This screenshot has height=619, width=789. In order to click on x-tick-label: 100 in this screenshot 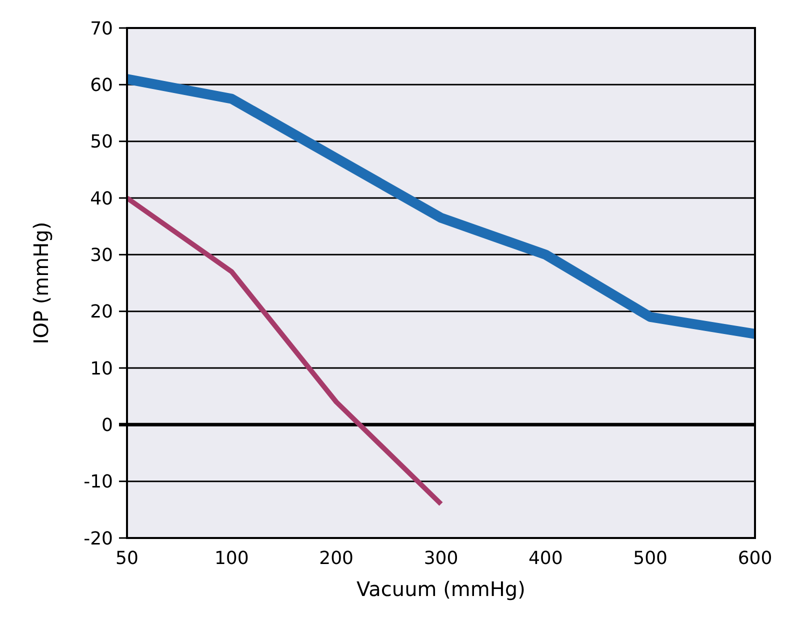, I will do `click(231, 558)`.